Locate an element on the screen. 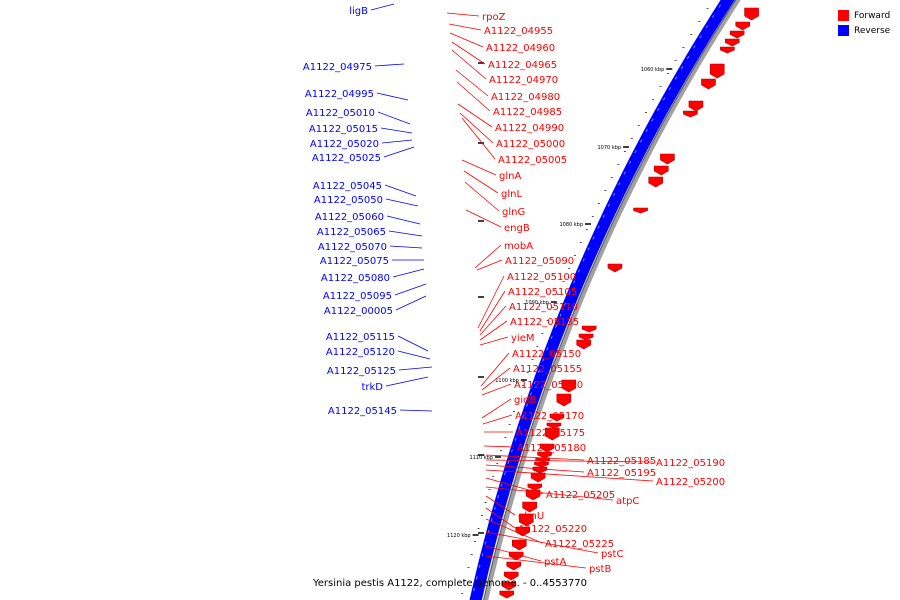 The width and height of the screenshot is (900, 600). reverse-gene-label: A1122_05070 is located at coordinates (352, 247).